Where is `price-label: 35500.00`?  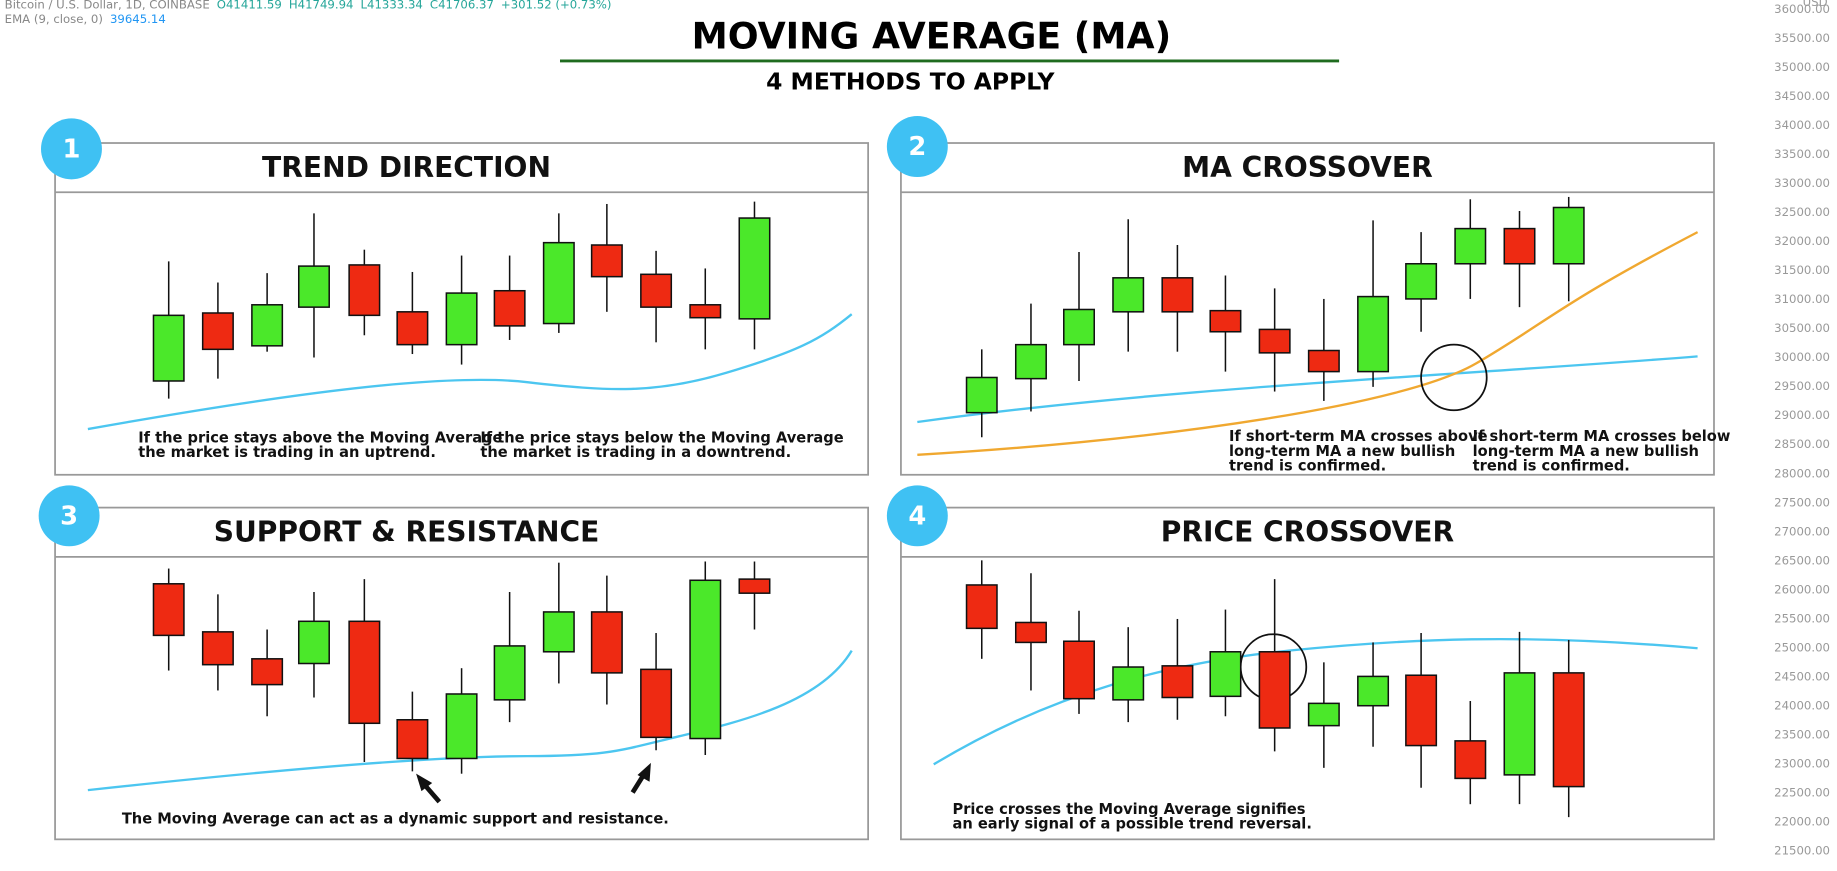 price-label: 35500.00 is located at coordinates (1802, 38).